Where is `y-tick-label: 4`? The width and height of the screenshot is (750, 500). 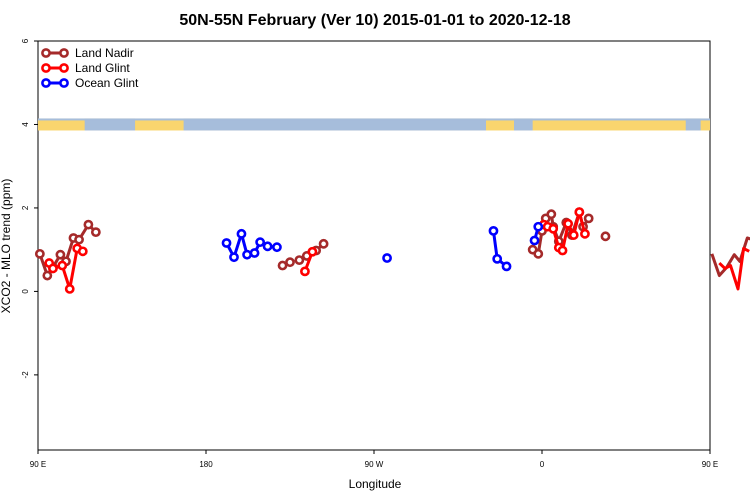
y-tick-label: 4 is located at coordinates (25, 124).